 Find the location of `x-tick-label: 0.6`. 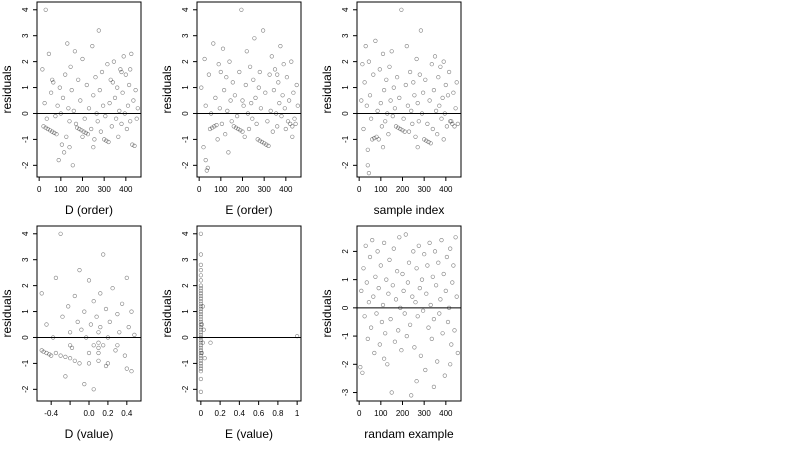

x-tick-label: 0.6 is located at coordinates (259, 413).